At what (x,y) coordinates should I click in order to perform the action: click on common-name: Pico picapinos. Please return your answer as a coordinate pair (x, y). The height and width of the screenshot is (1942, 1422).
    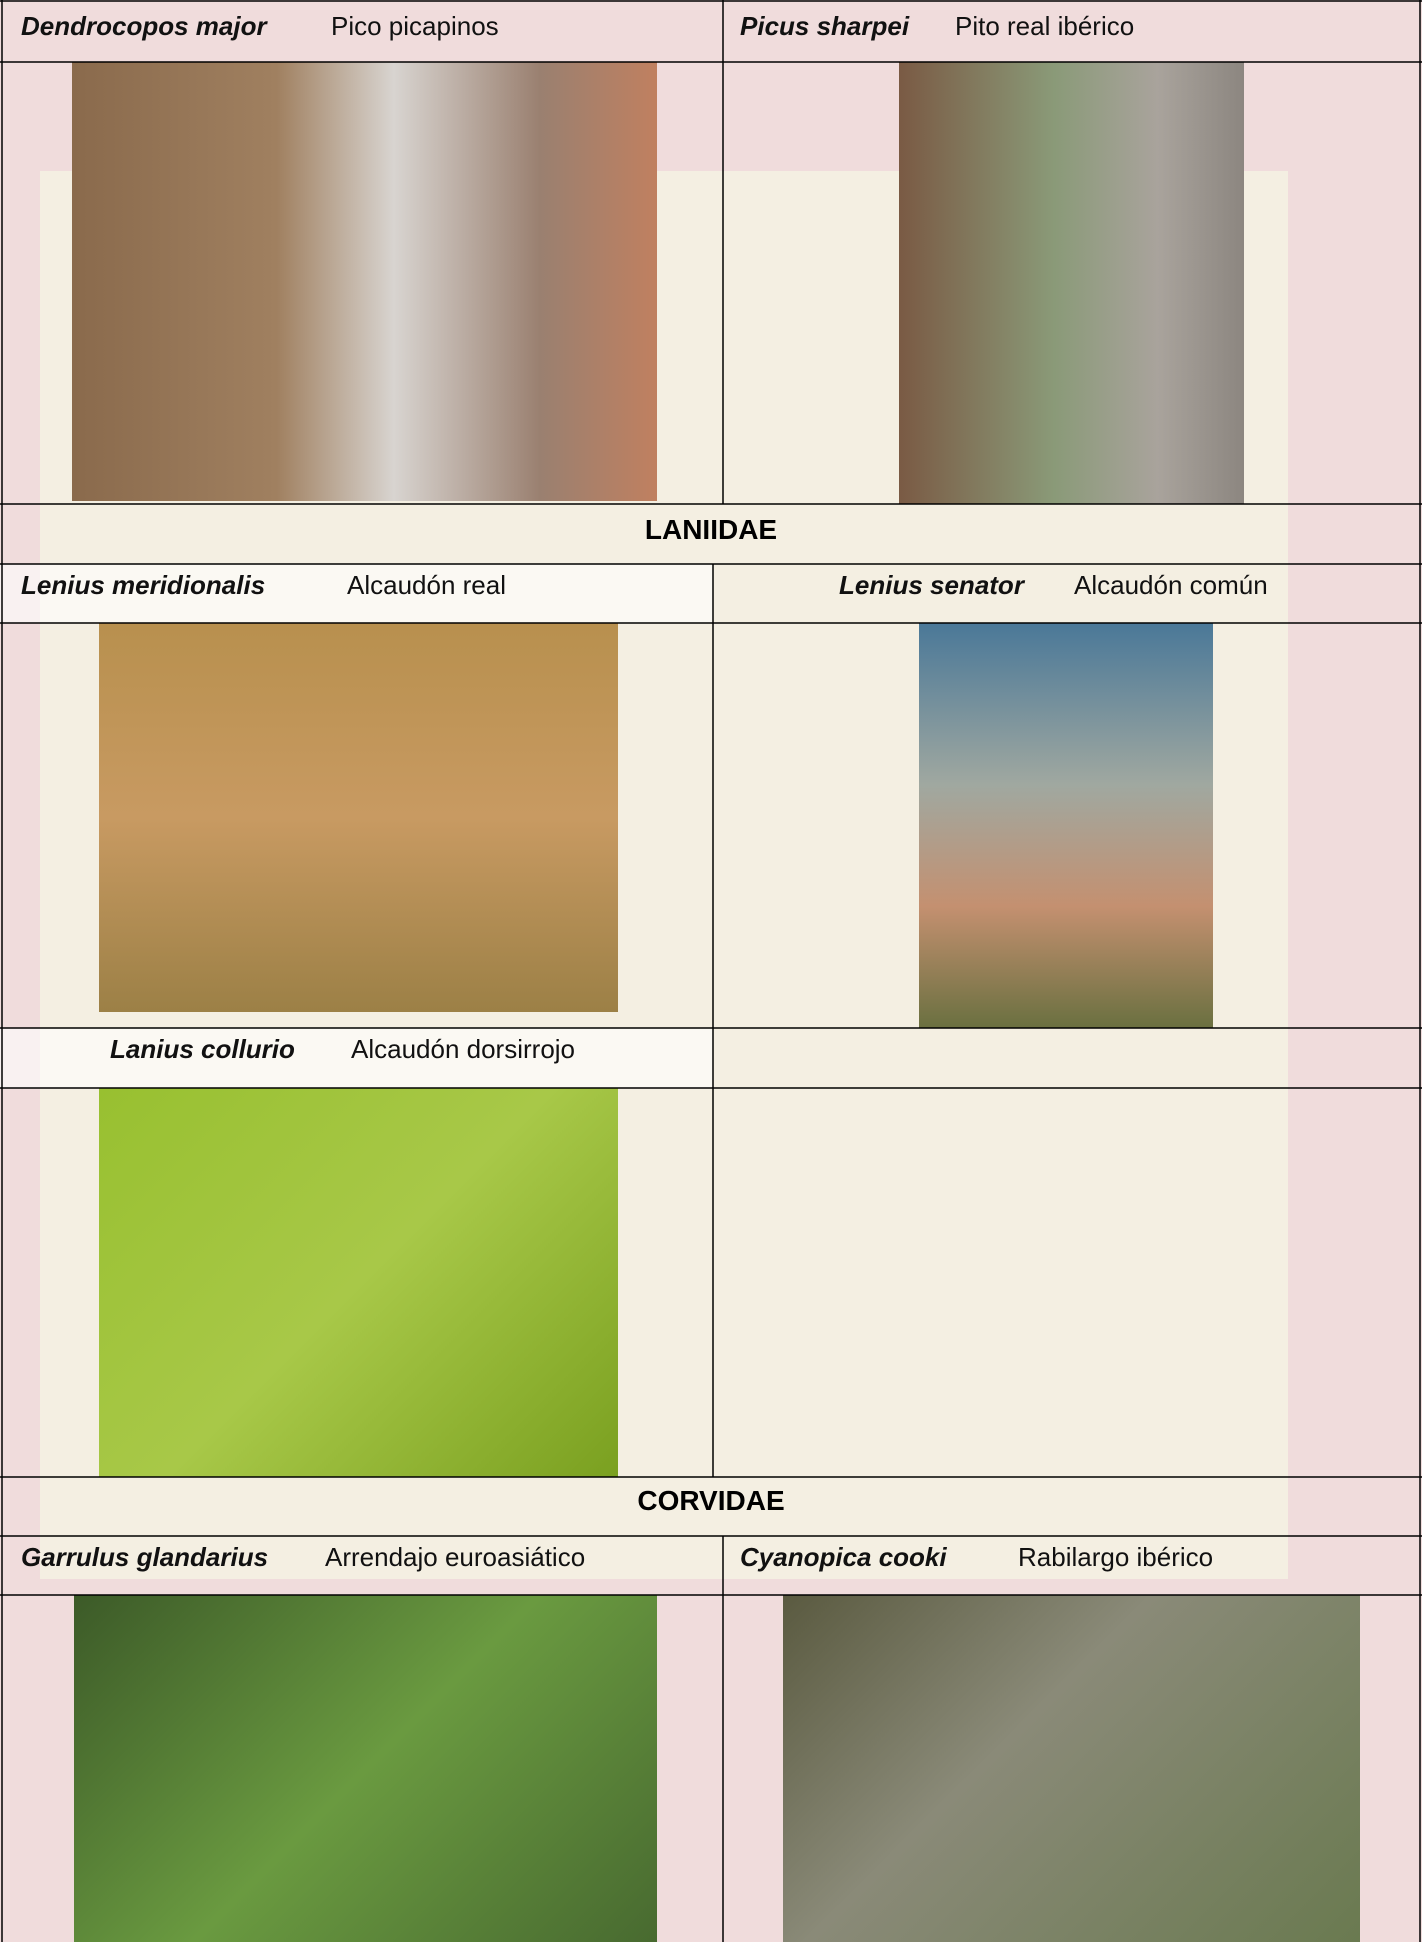
    Looking at the image, I should click on (415, 26).